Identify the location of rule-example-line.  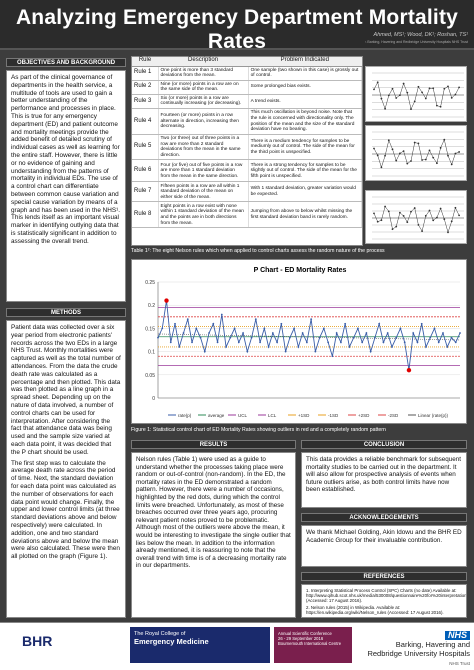
(416, 95).